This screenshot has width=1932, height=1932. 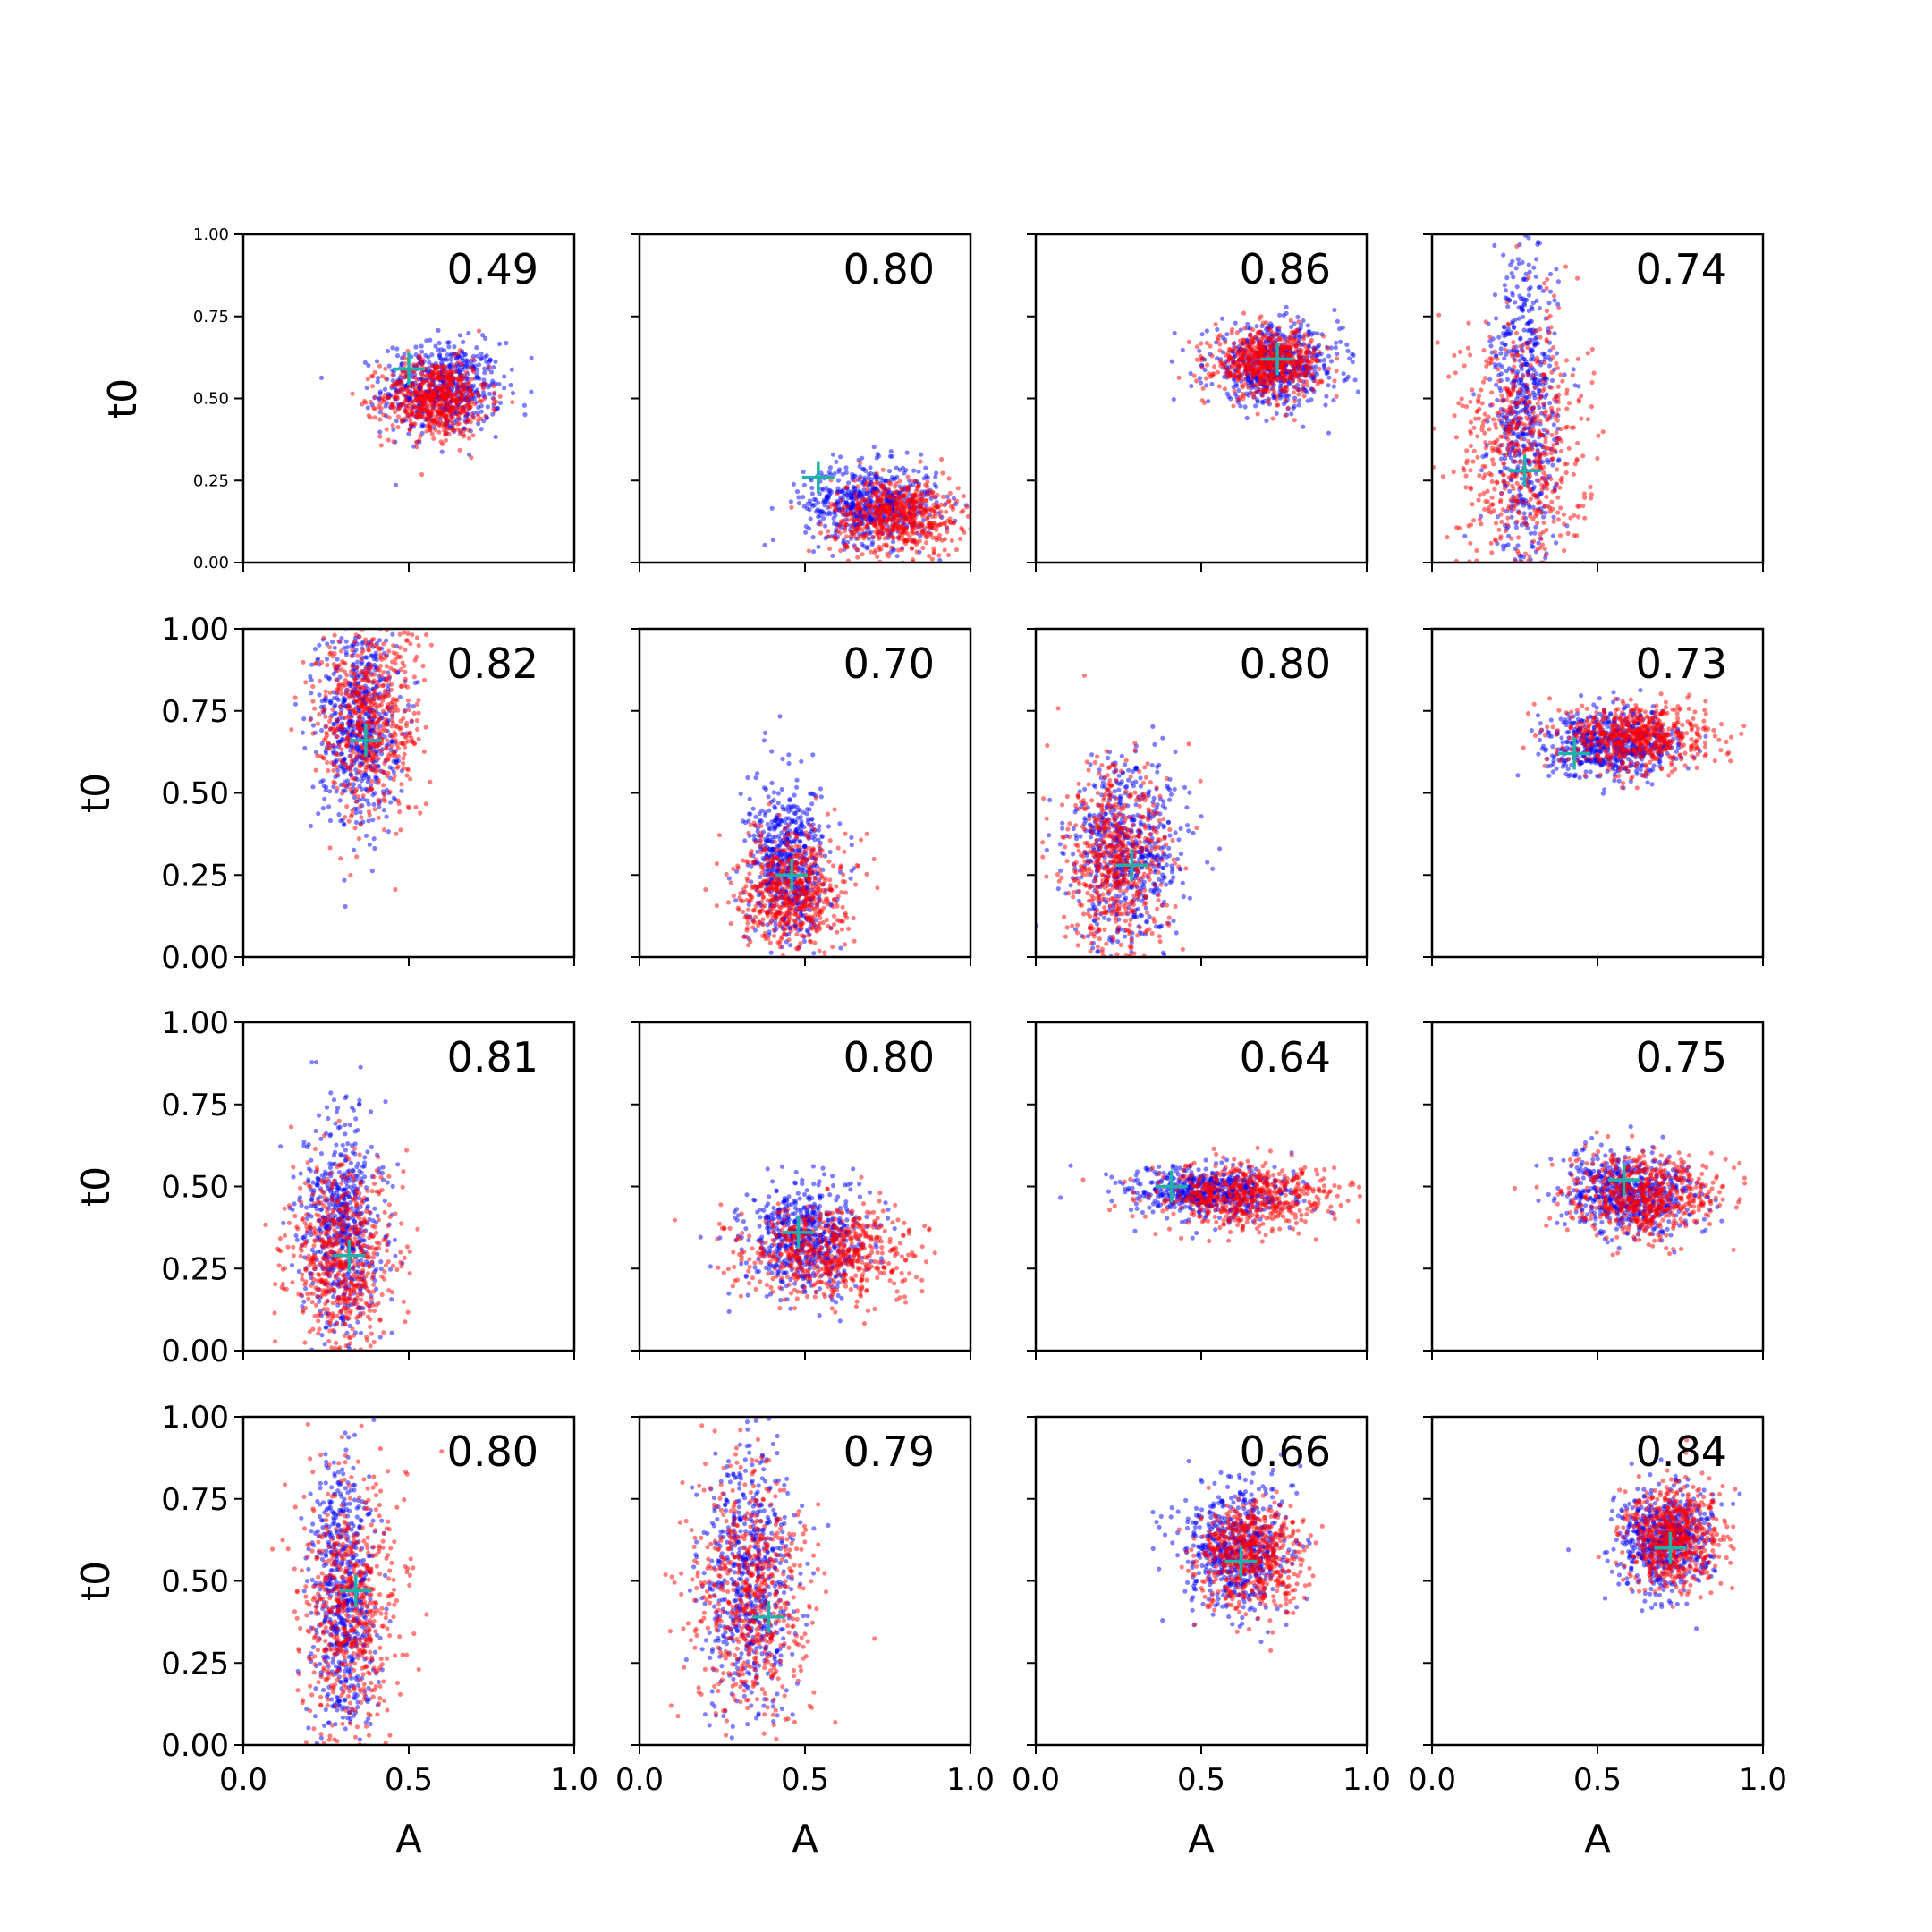 What do you see at coordinates (1681, 269) in the screenshot?
I see `panel-annotation: 0.74` at bounding box center [1681, 269].